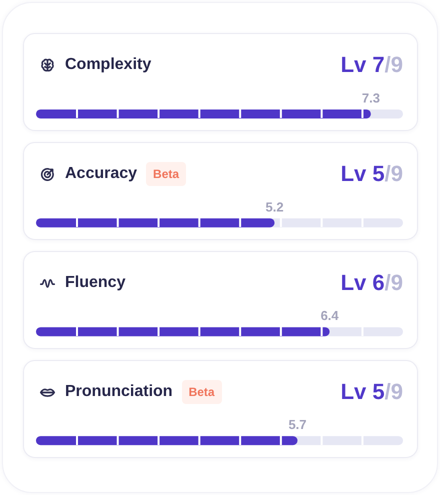 The height and width of the screenshot is (495, 440). What do you see at coordinates (297, 424) in the screenshot?
I see `data-label: 5.7` at bounding box center [297, 424].